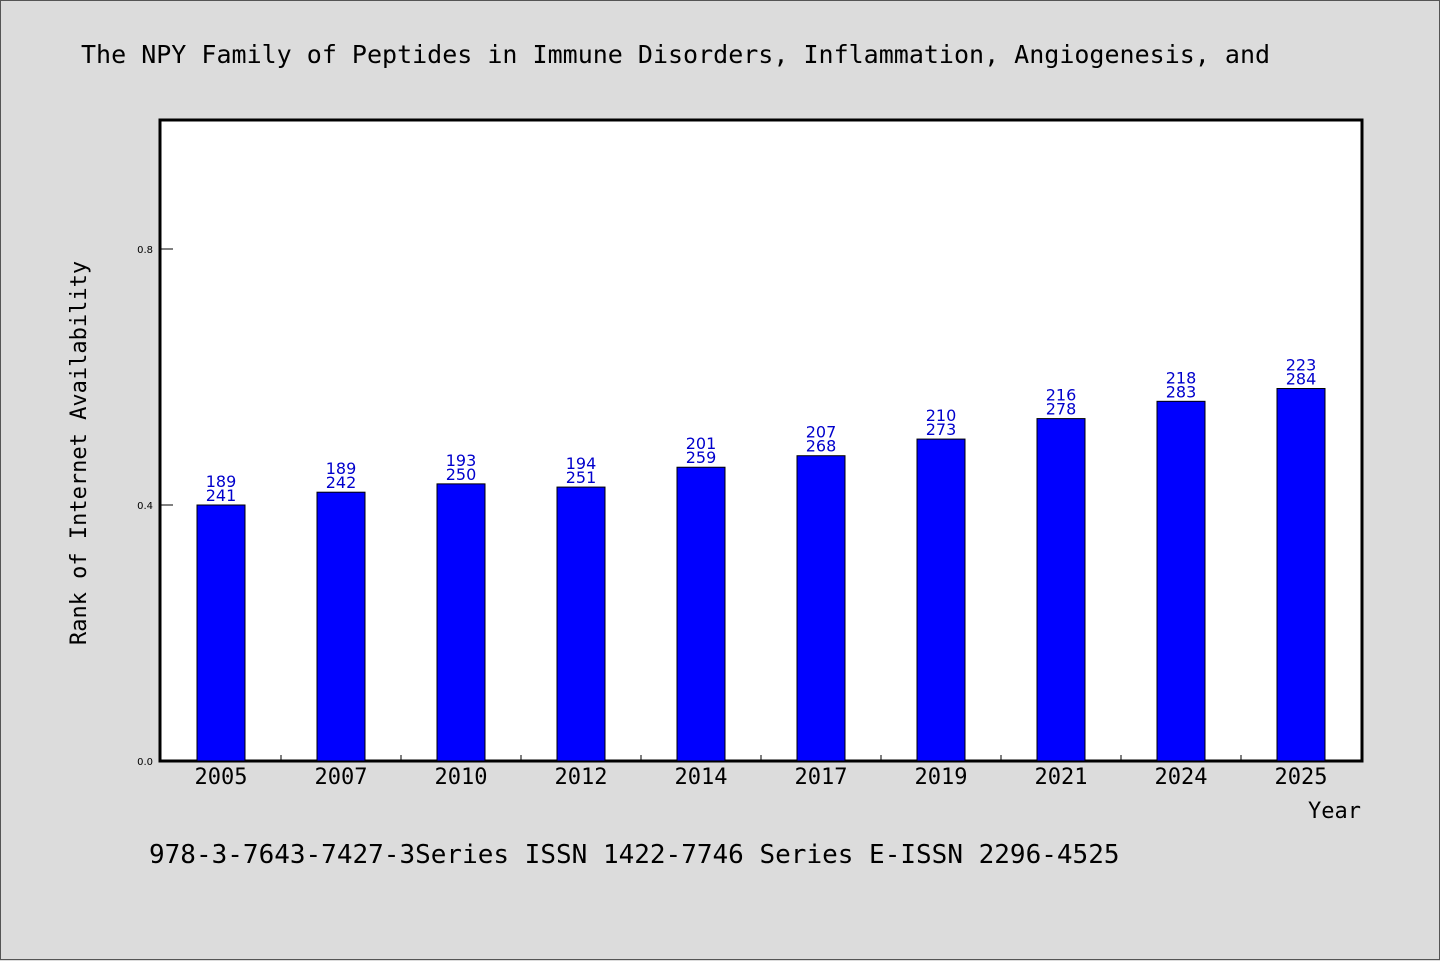  What do you see at coordinates (1301, 379) in the screenshot?
I see `bar-label-bottom: 284` at bounding box center [1301, 379].